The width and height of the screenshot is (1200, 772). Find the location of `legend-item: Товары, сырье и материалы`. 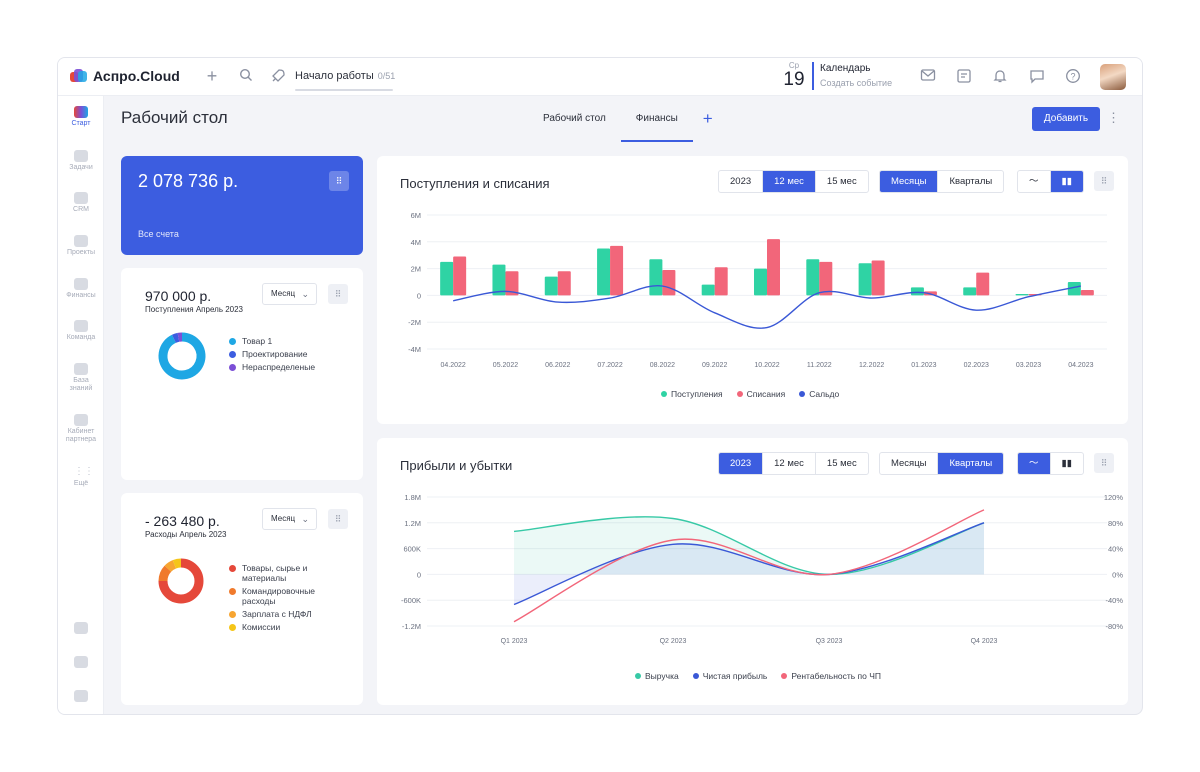

legend-item: Товары, сырье и материалы is located at coordinates (276, 573).